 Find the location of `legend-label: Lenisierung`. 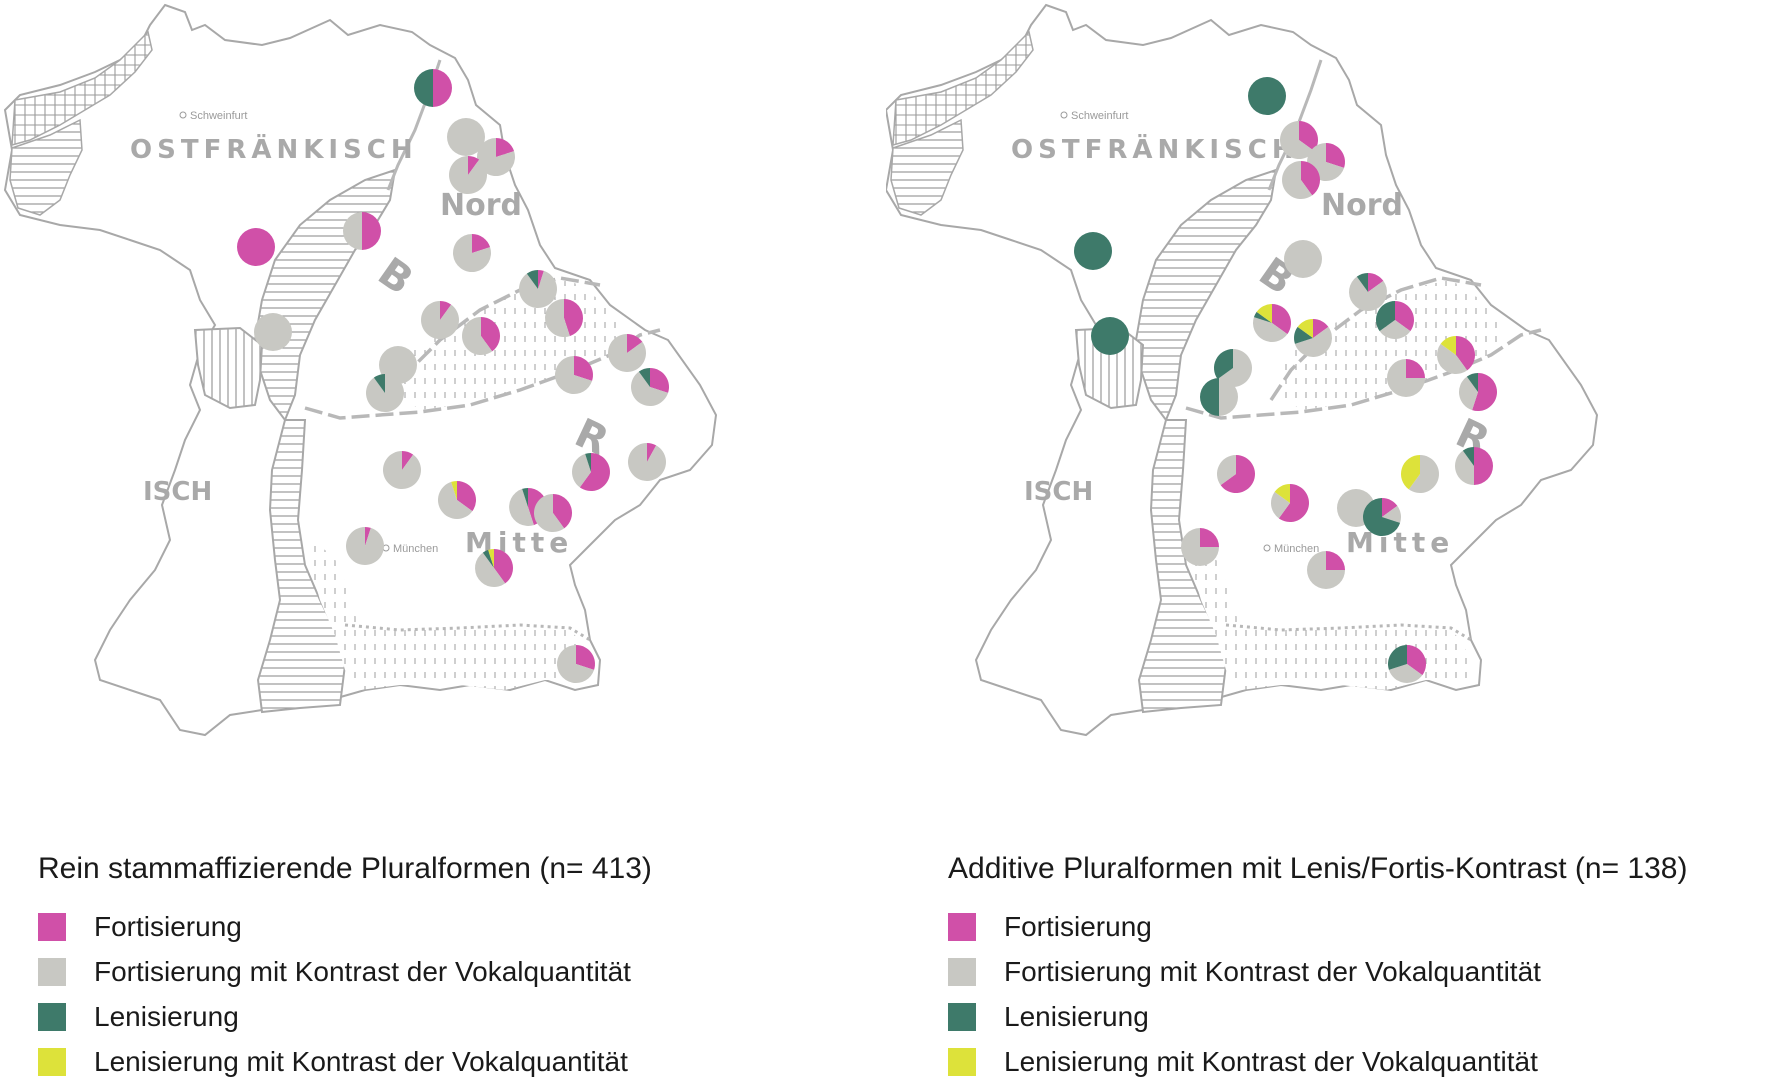

legend-label: Lenisierung is located at coordinates (166, 1016).